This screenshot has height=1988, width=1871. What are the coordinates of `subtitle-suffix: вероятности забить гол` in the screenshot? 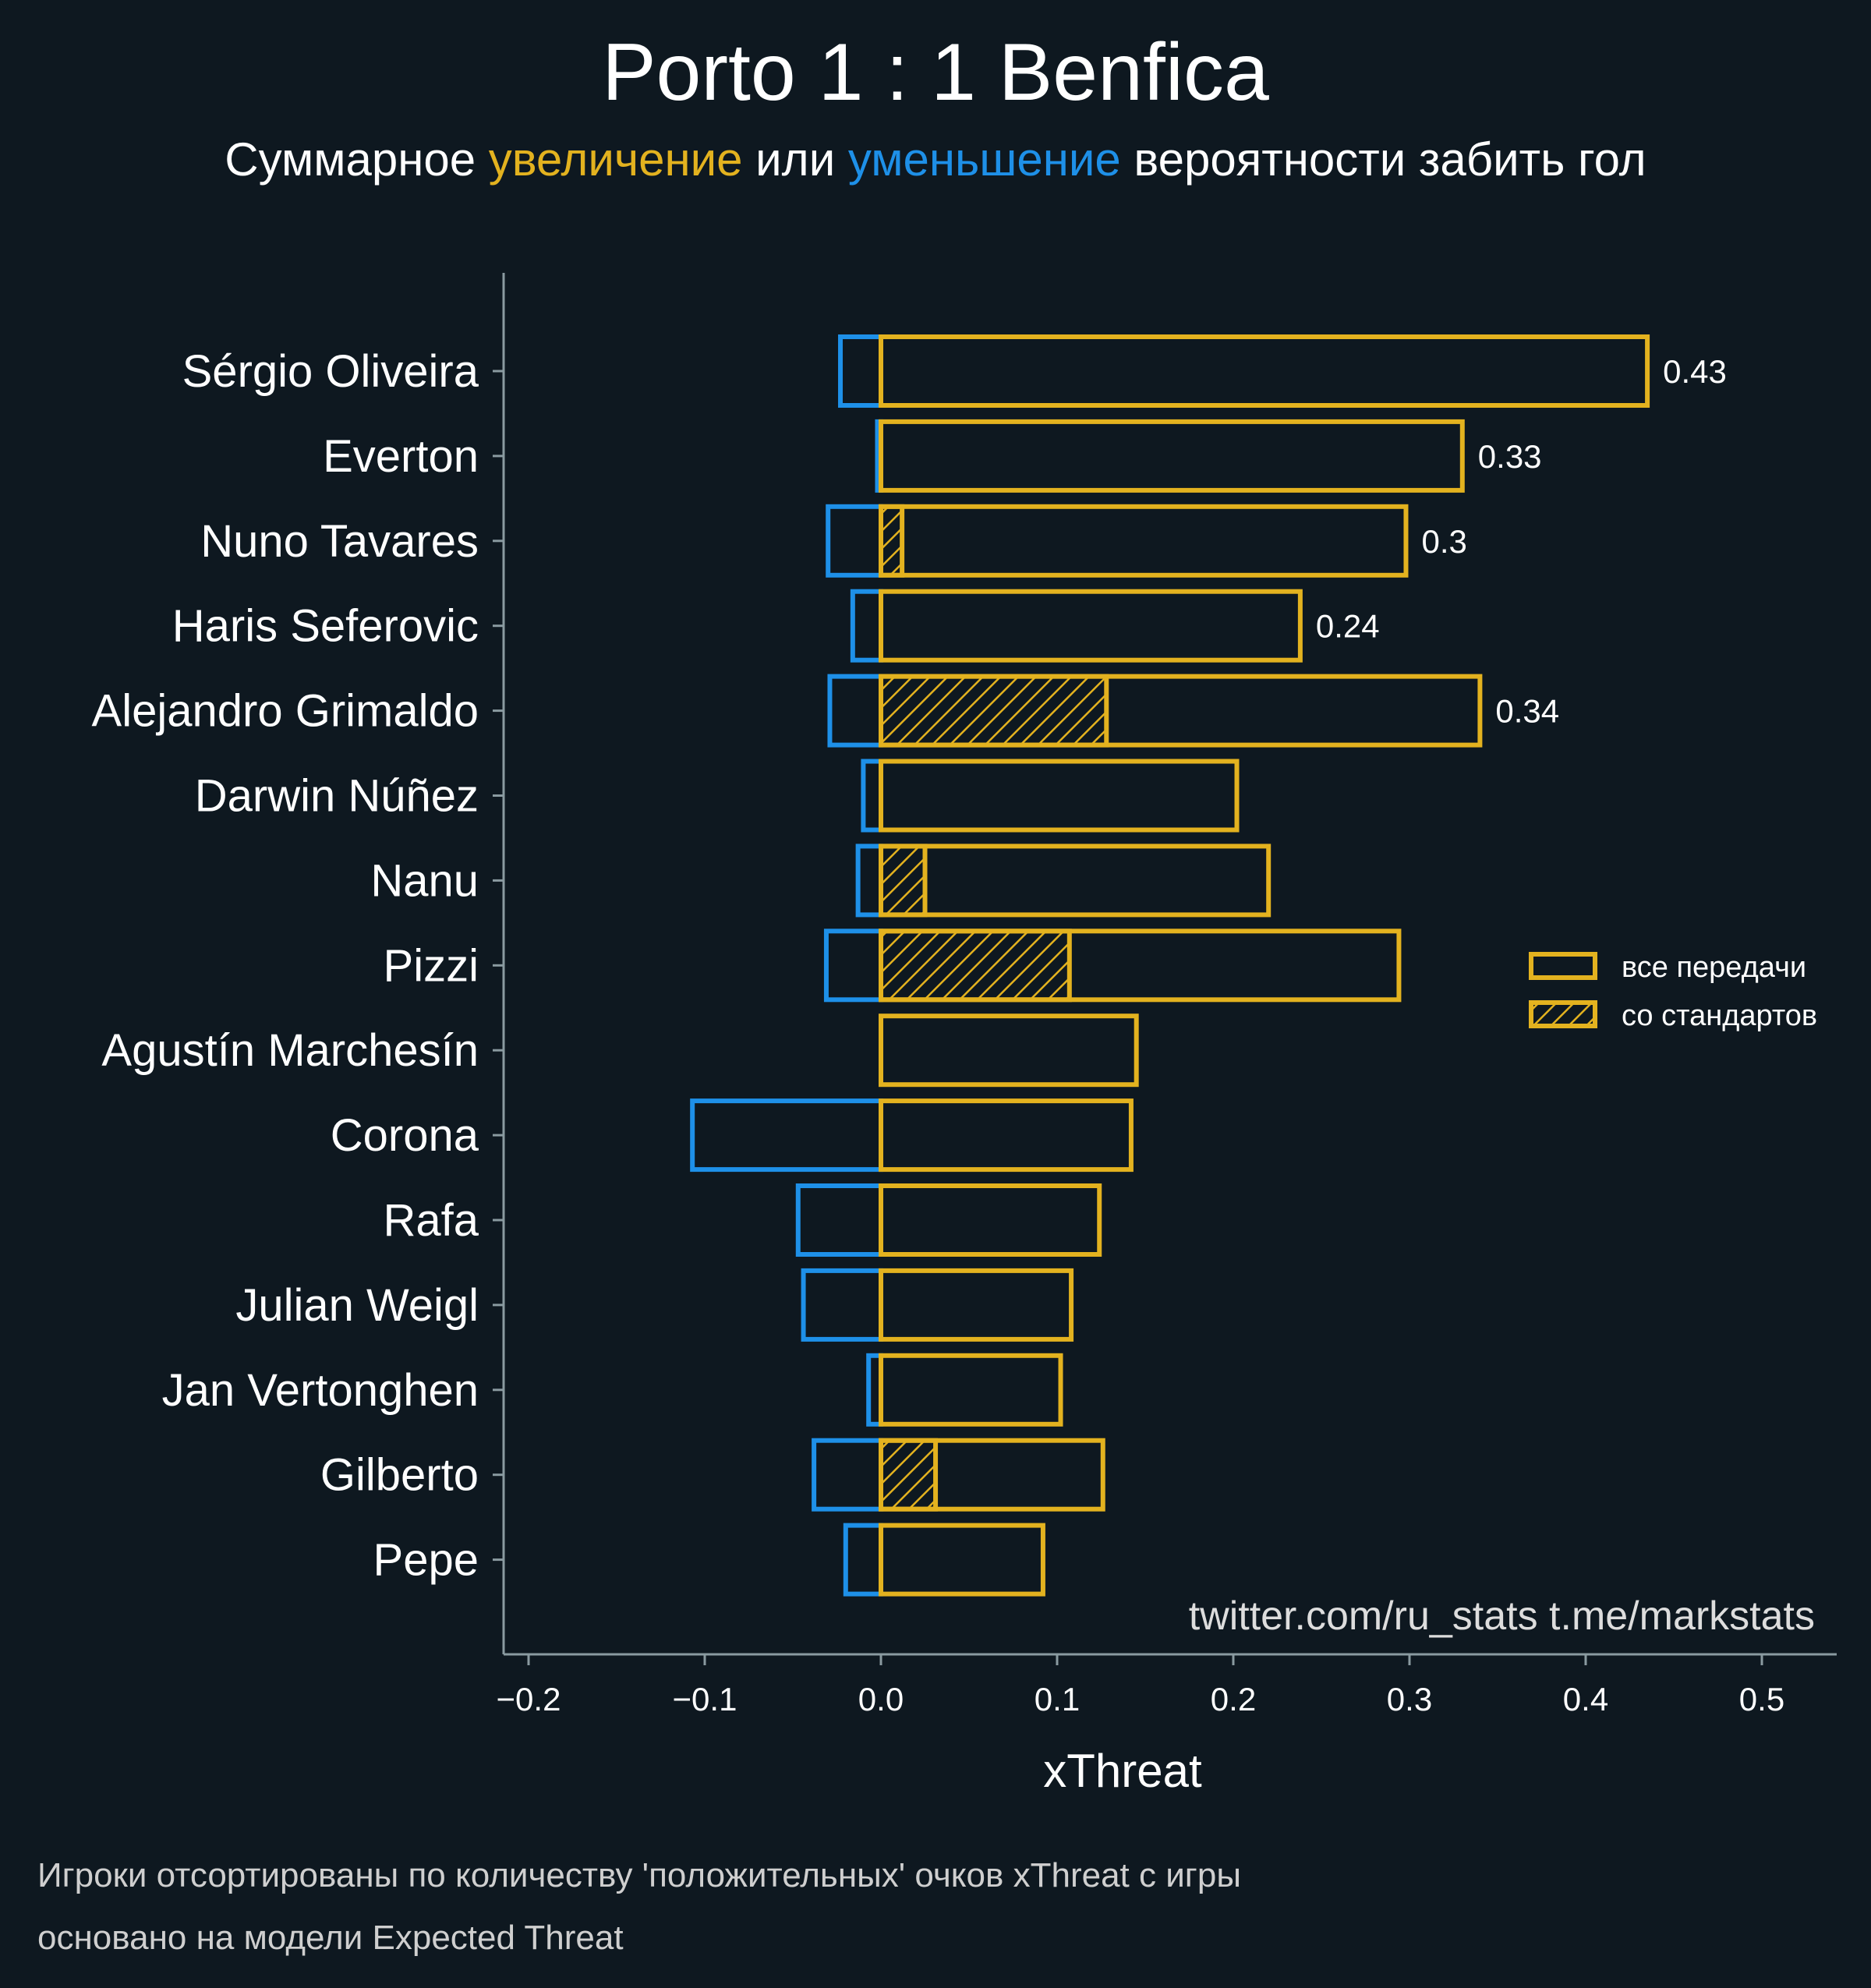 It's located at (1383, 159).